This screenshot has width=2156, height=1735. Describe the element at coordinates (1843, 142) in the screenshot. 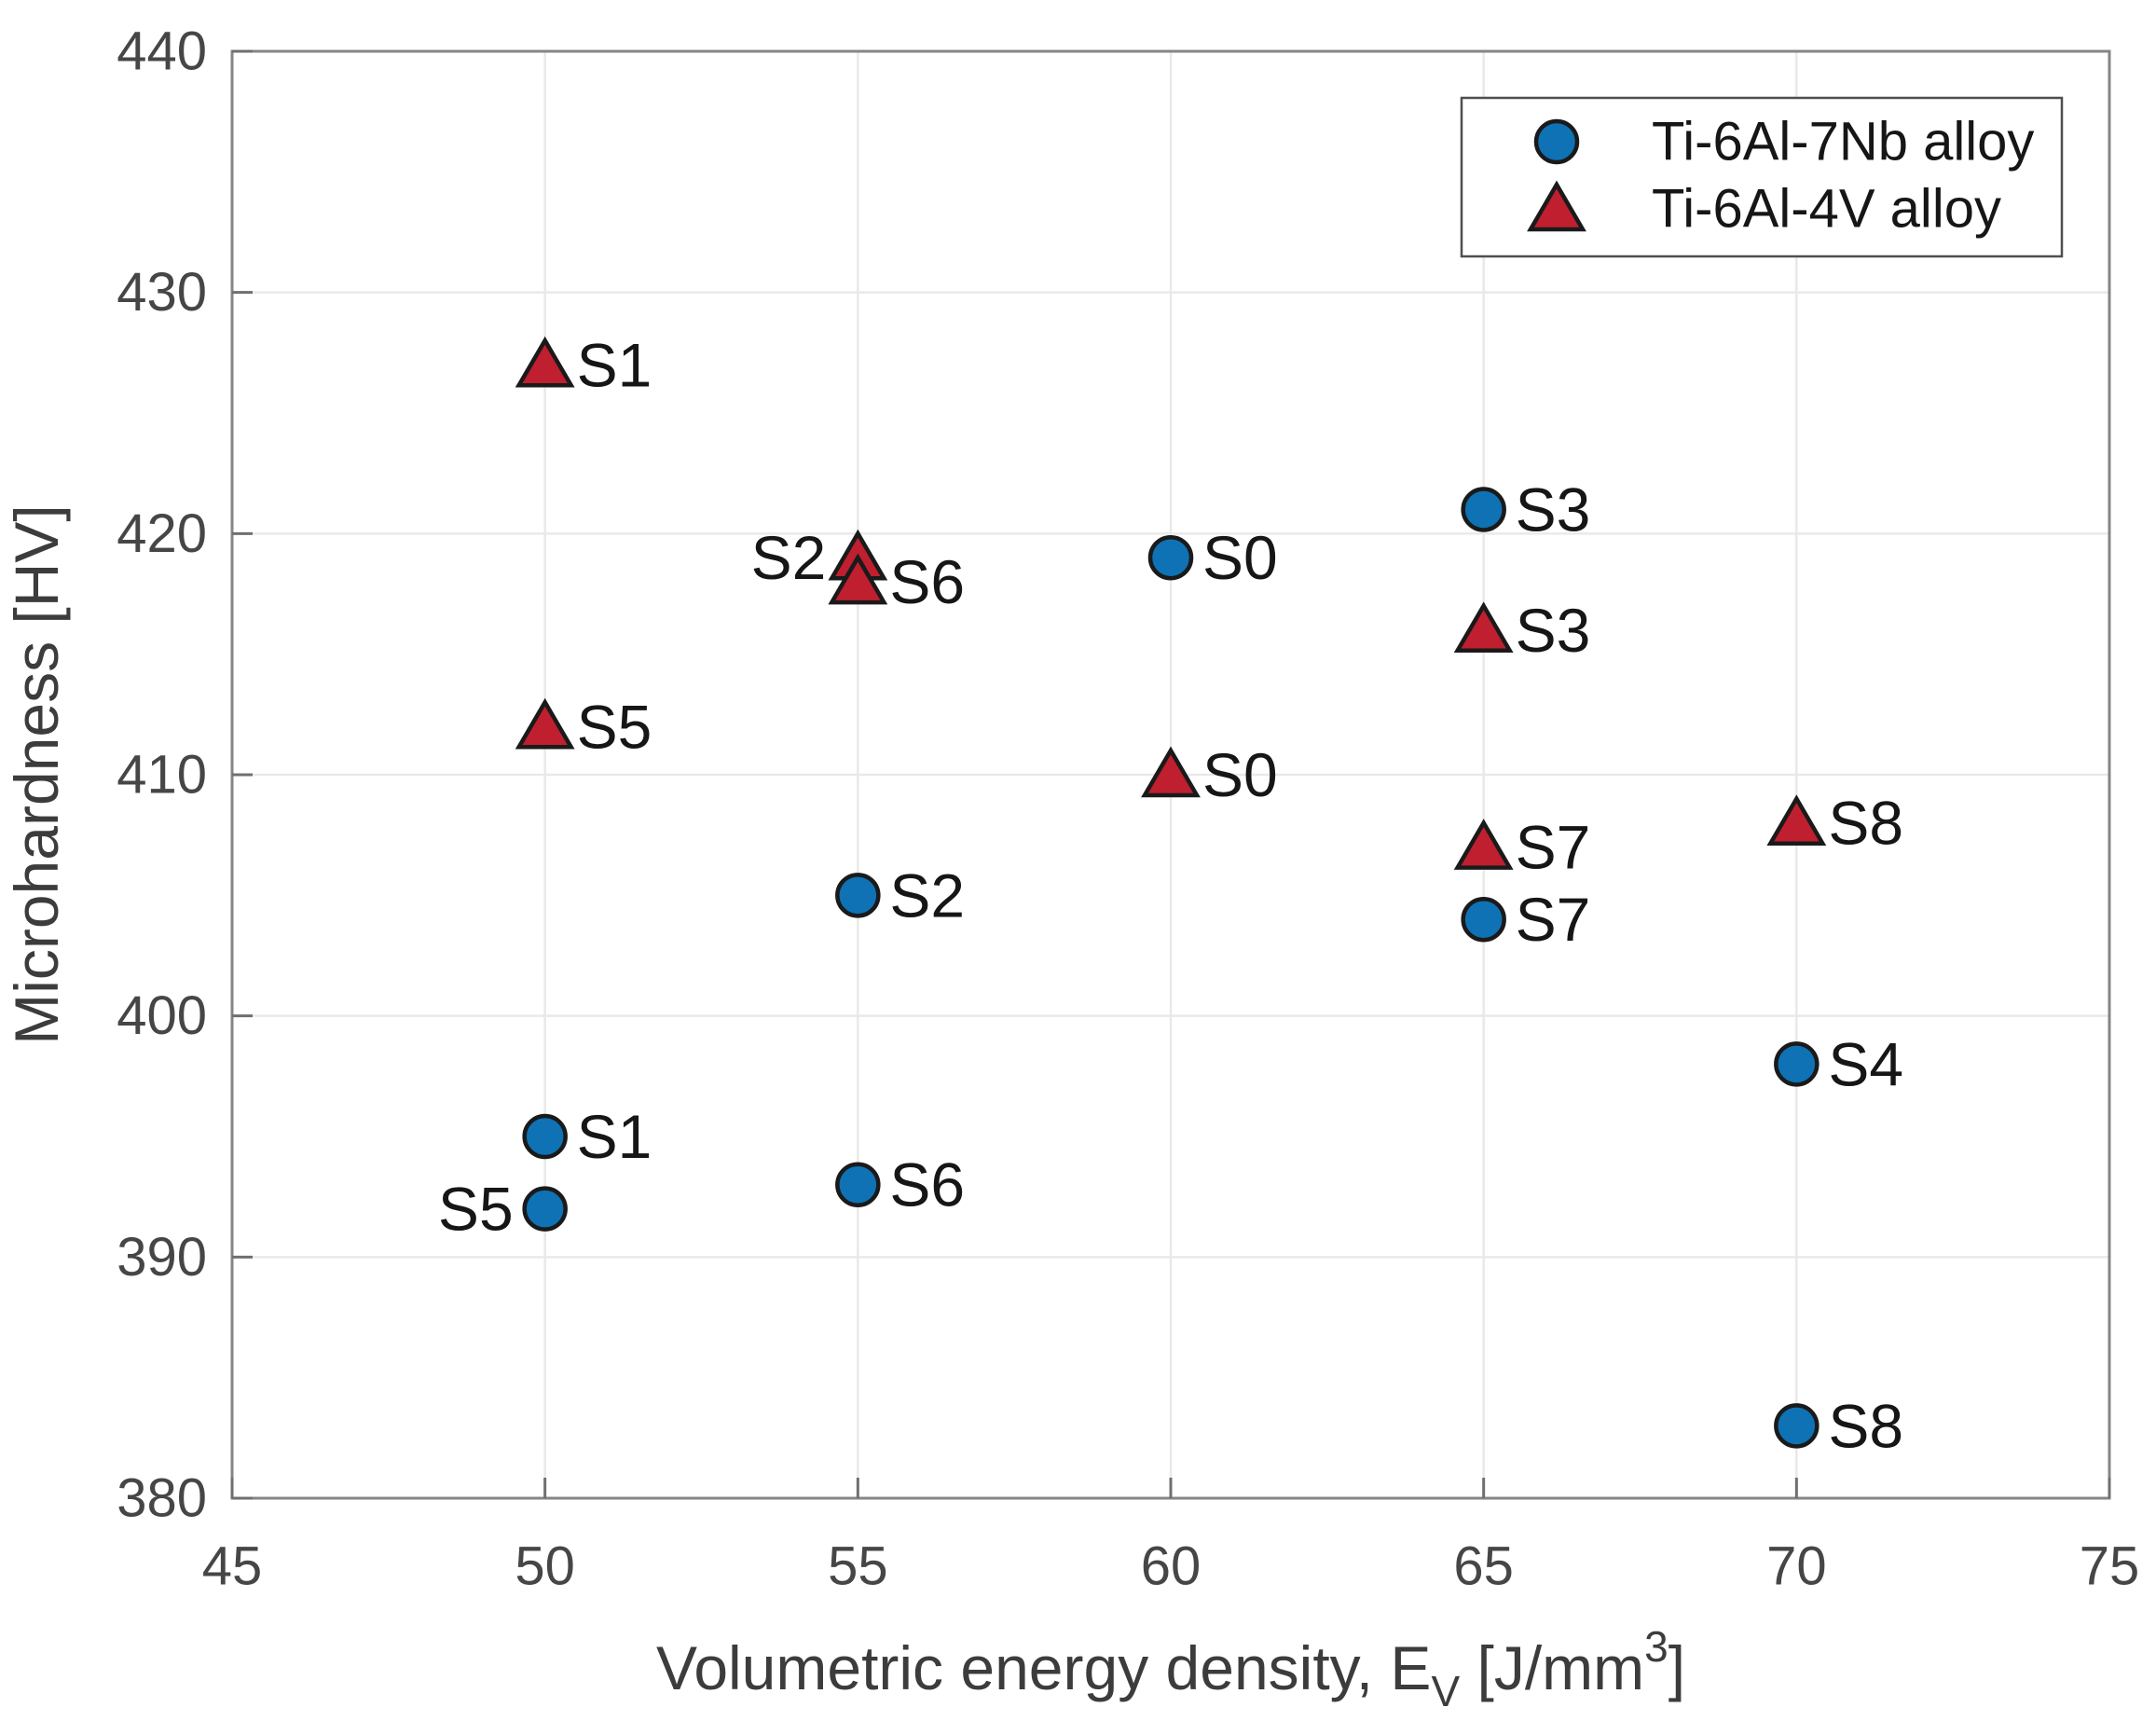

I see `legend-label-0: Ti-6Al-7Nb alloy` at that location.